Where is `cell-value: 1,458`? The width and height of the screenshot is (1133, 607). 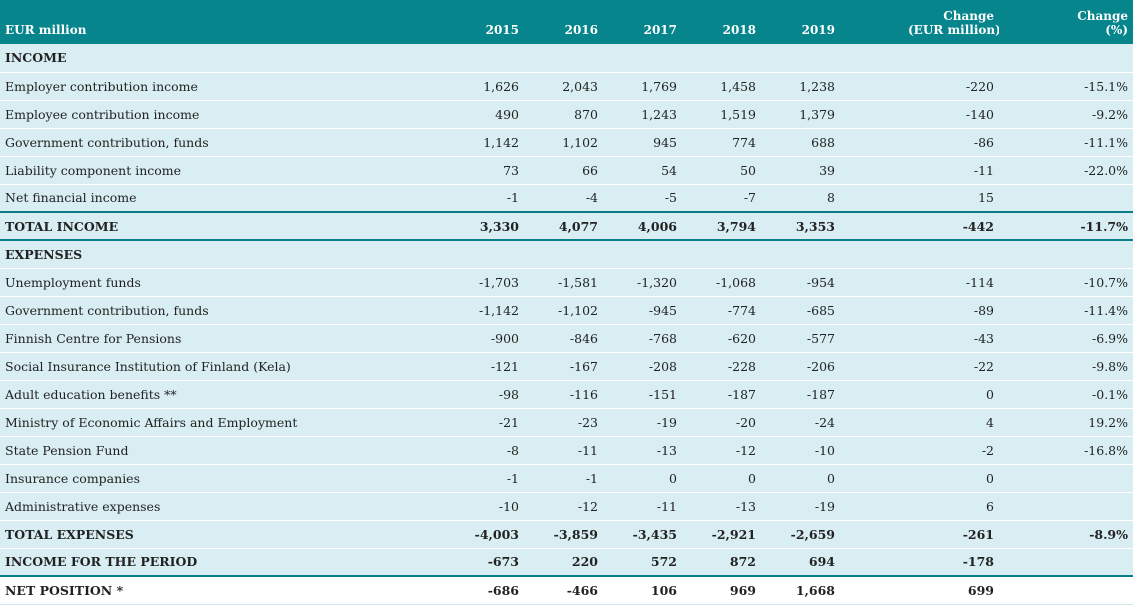
cell-value: 1,458 is located at coordinates (738, 86).